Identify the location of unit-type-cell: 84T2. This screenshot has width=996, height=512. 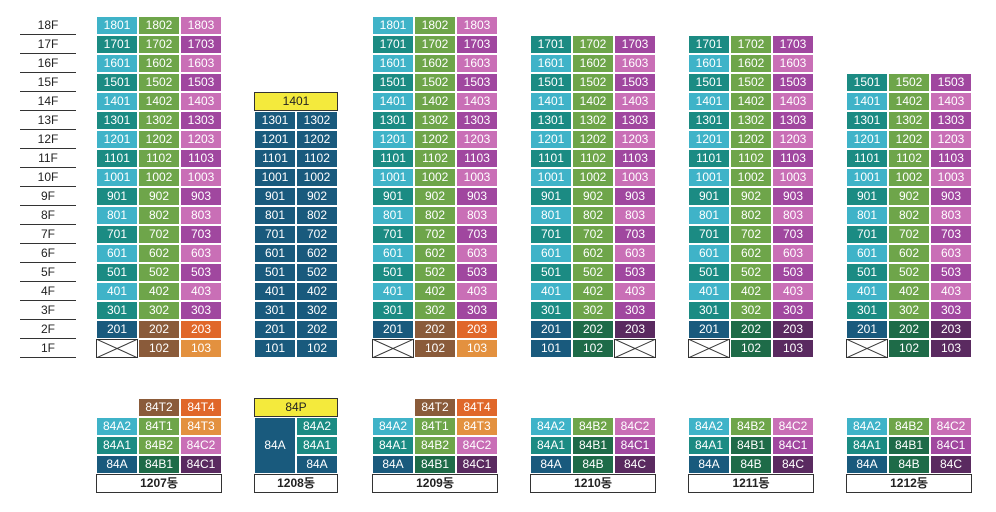
(159, 407).